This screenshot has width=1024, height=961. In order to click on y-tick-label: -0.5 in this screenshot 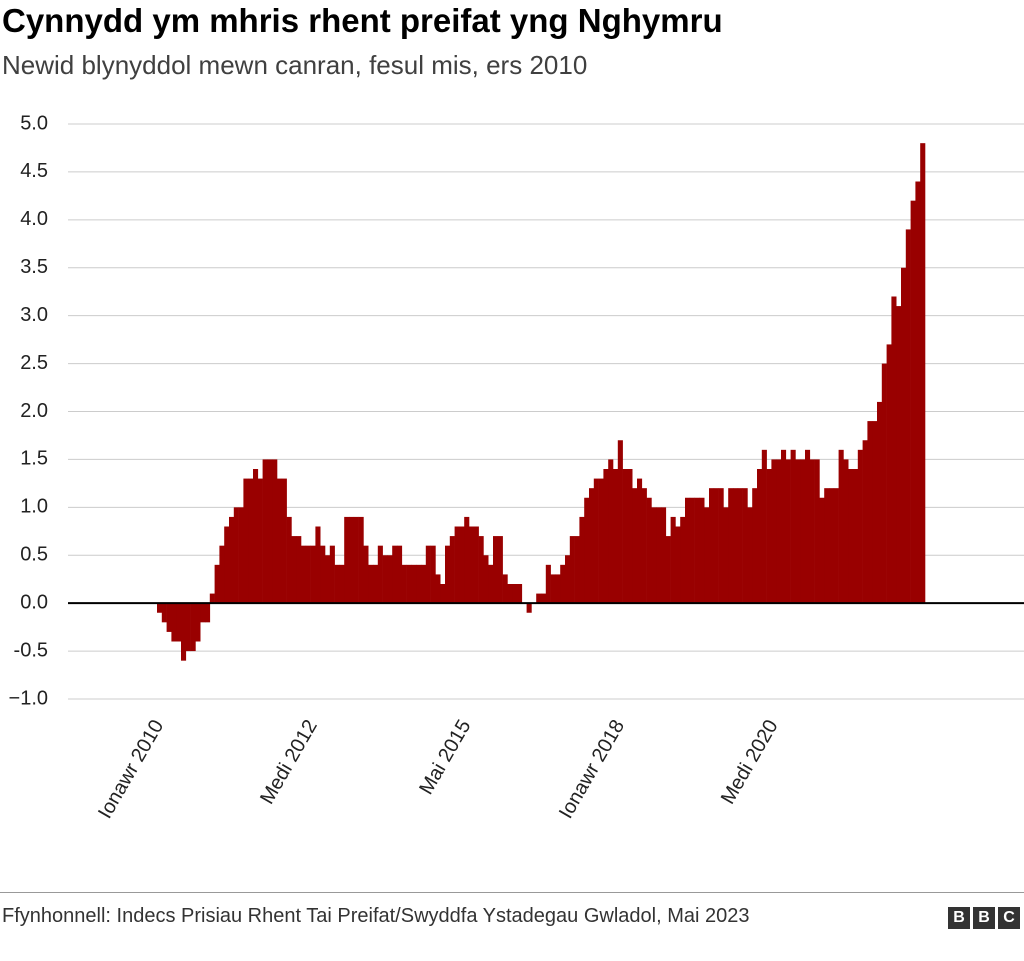, I will do `click(31, 650)`.